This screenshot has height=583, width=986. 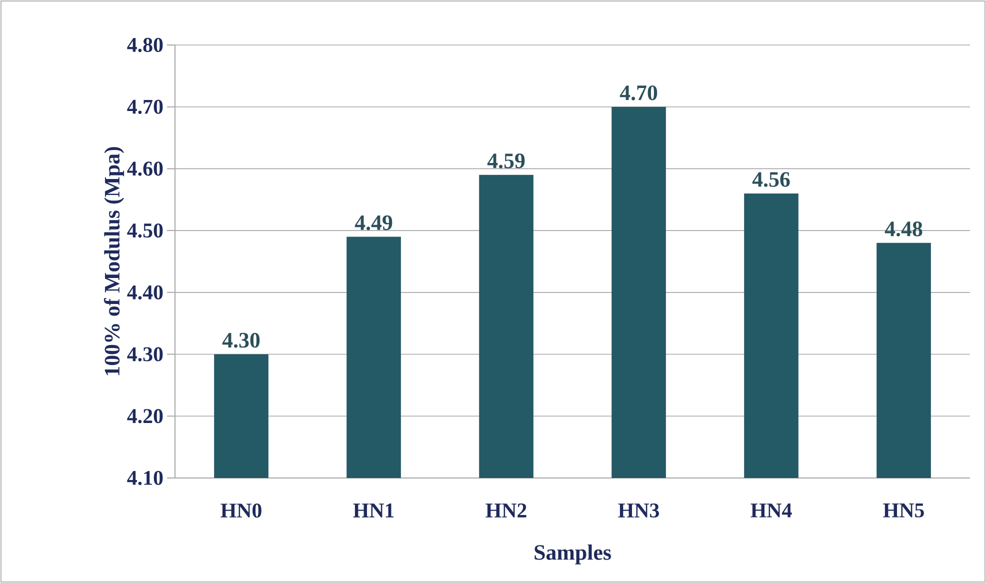 I want to click on x-tick-label: HN5, so click(x=903, y=511).